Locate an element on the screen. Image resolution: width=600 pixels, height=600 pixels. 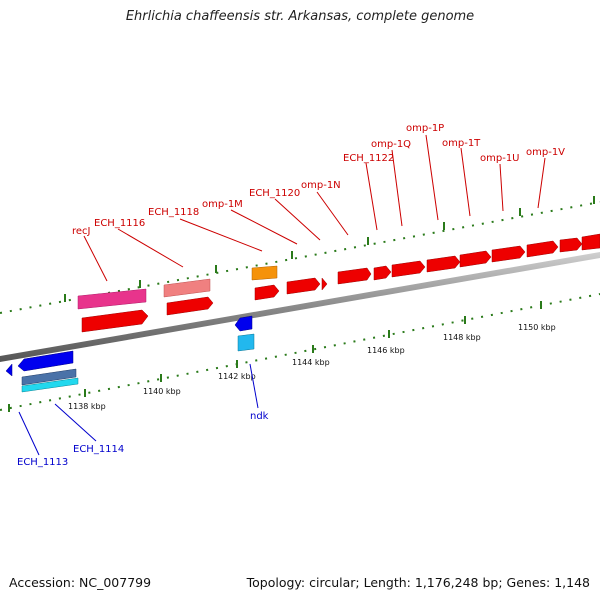
accession-text: Accession: NC_007799 is located at coordinates (80, 582).